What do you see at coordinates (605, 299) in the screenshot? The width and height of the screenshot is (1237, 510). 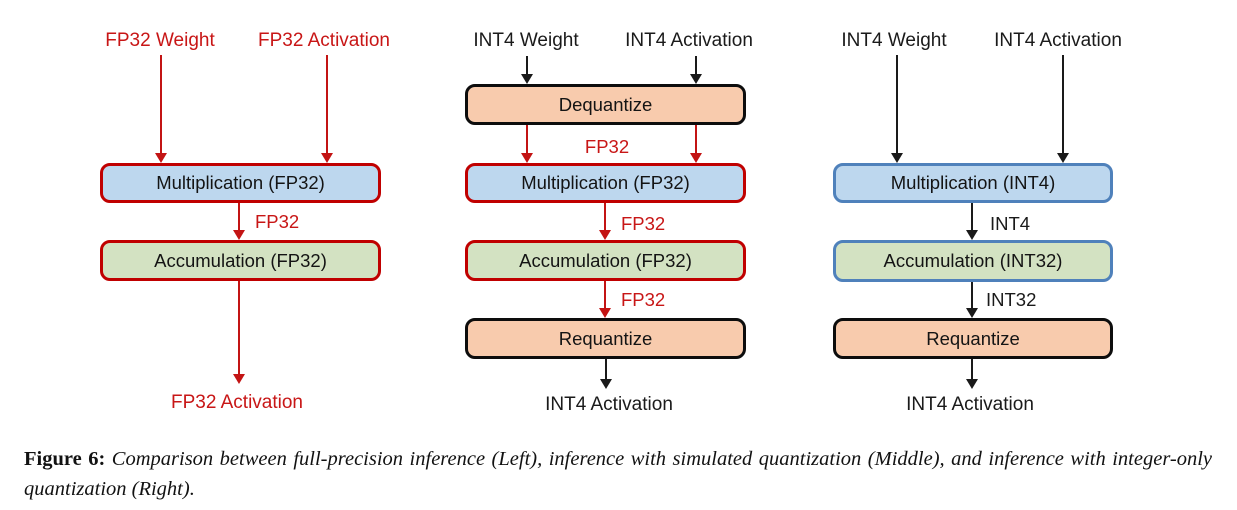 I see `middle-arrow-accumulation-to-requantize` at bounding box center [605, 299].